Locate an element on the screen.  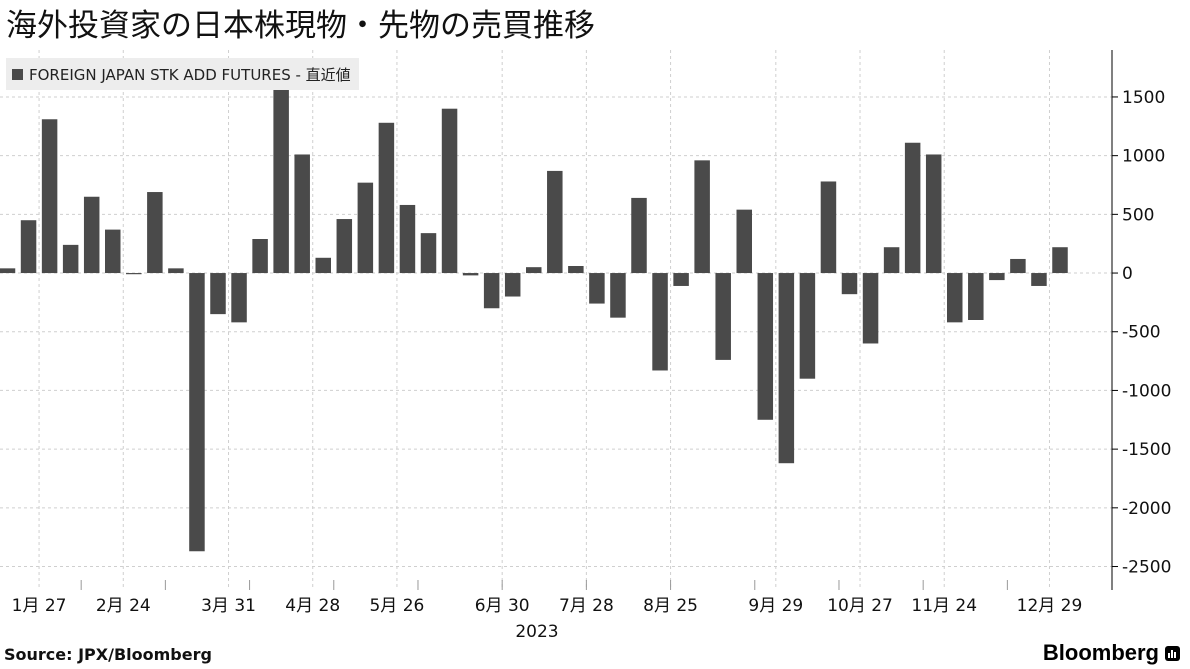
chart-title: 海外投資家の日本株現物・先物の売買推移 is located at coordinates (300, 26).